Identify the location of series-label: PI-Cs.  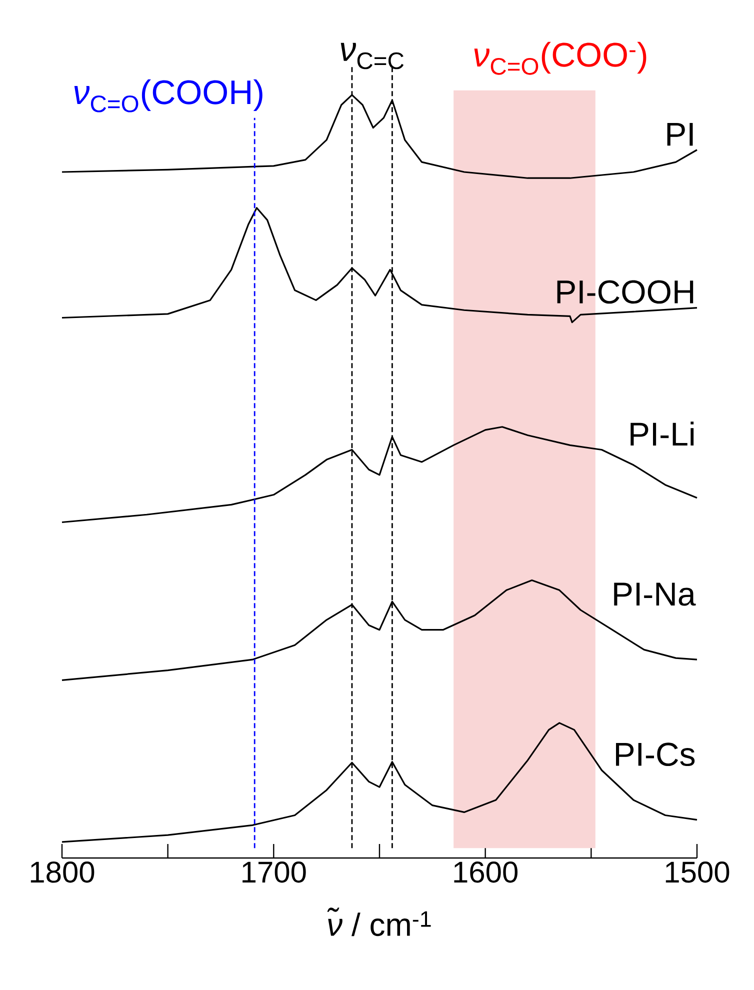
(655, 754).